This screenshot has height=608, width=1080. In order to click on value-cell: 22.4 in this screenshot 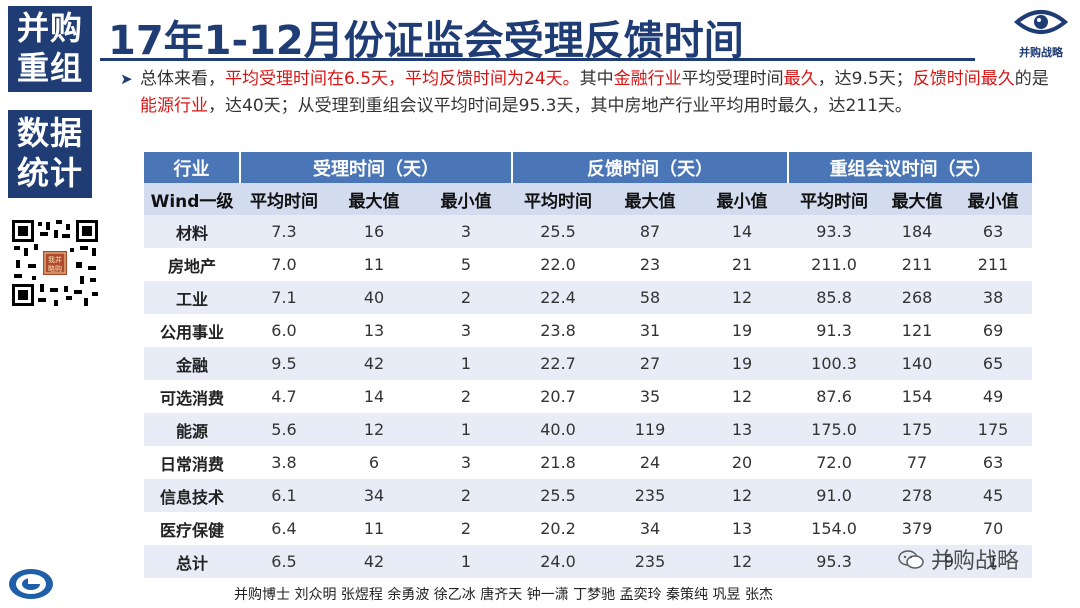, I will do `click(558, 297)`.